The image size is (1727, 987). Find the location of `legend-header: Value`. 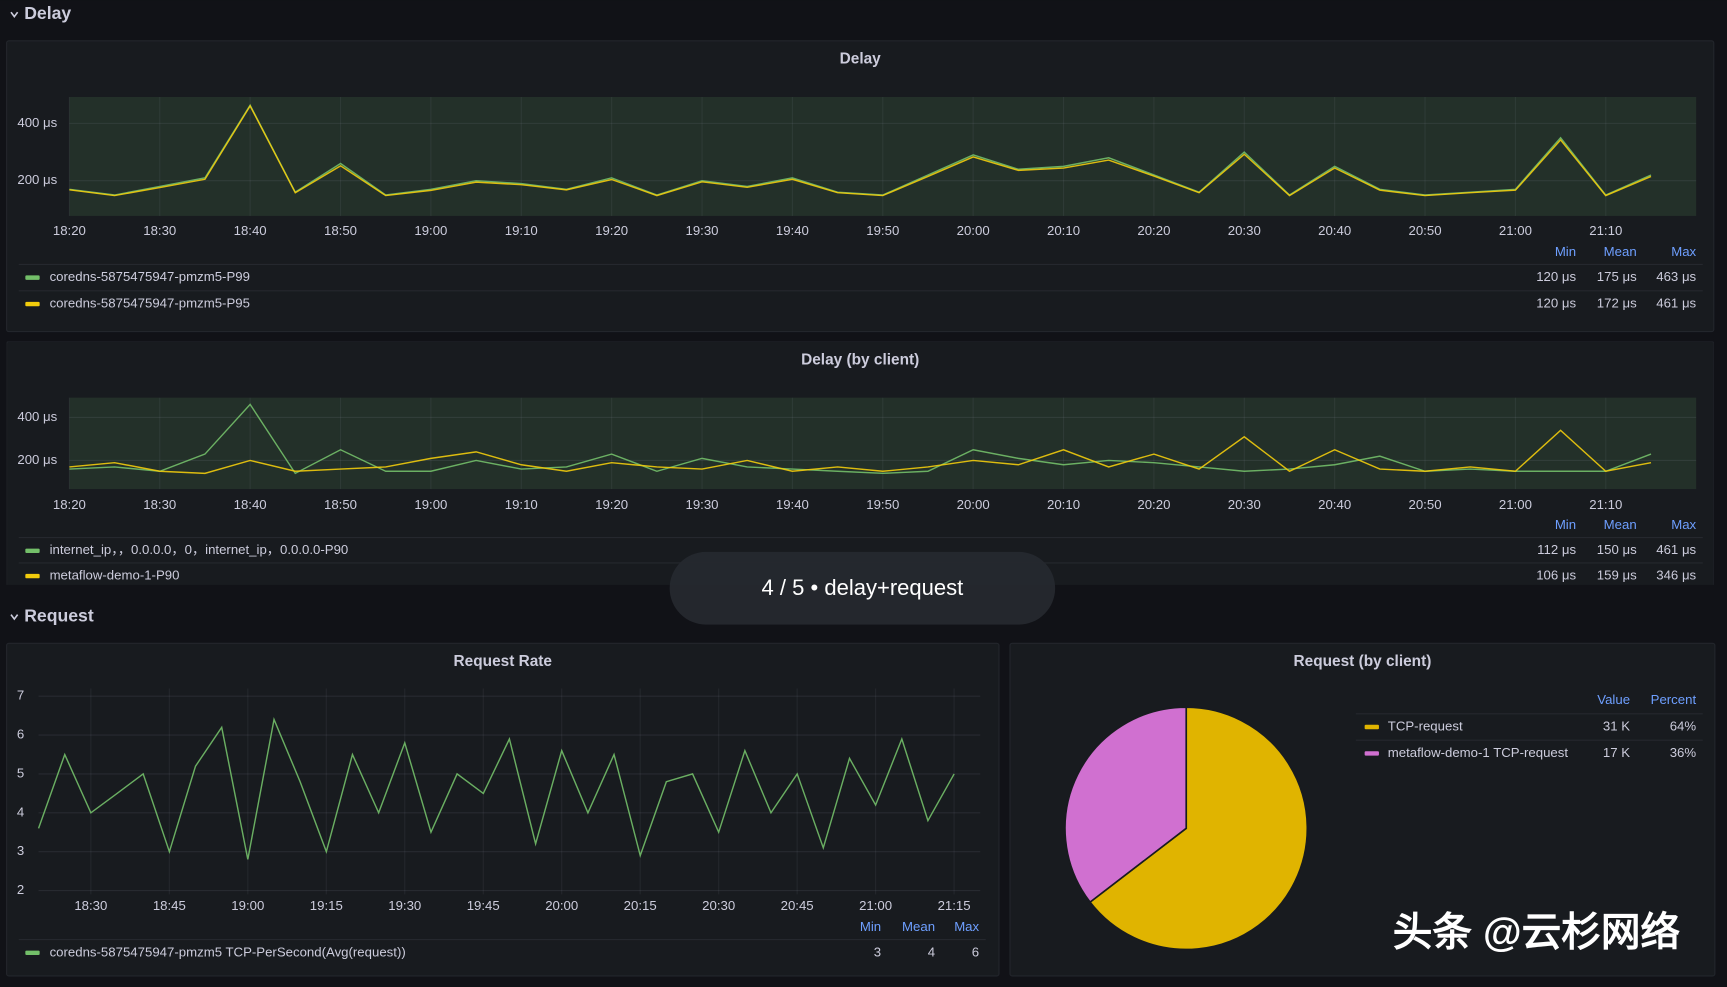

legend-header: Value is located at coordinates (1613, 699).